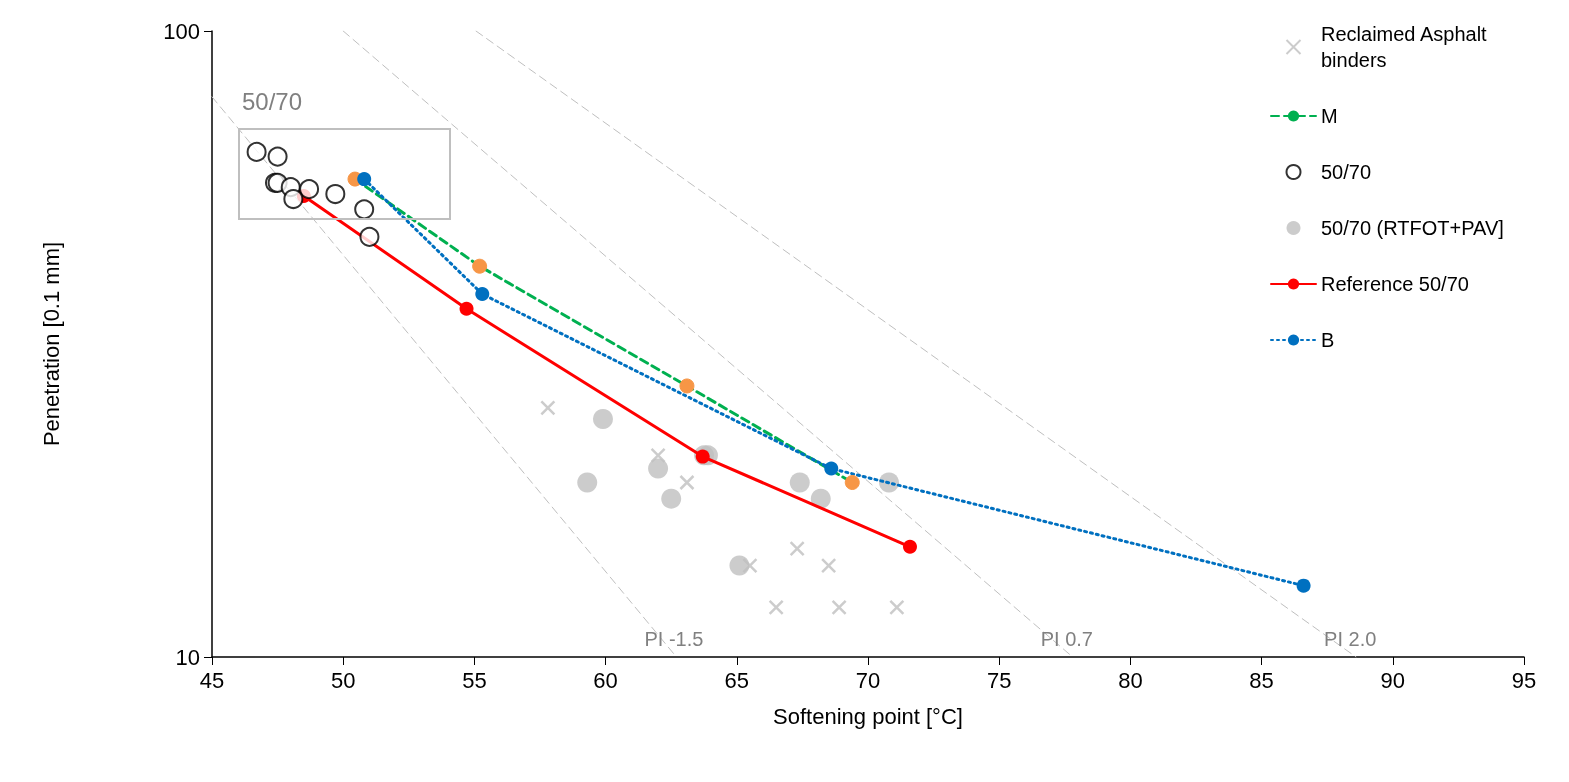 The height and width of the screenshot is (782, 1569). What do you see at coordinates (674, 639) in the screenshot?
I see `series-label: PI -1.5` at bounding box center [674, 639].